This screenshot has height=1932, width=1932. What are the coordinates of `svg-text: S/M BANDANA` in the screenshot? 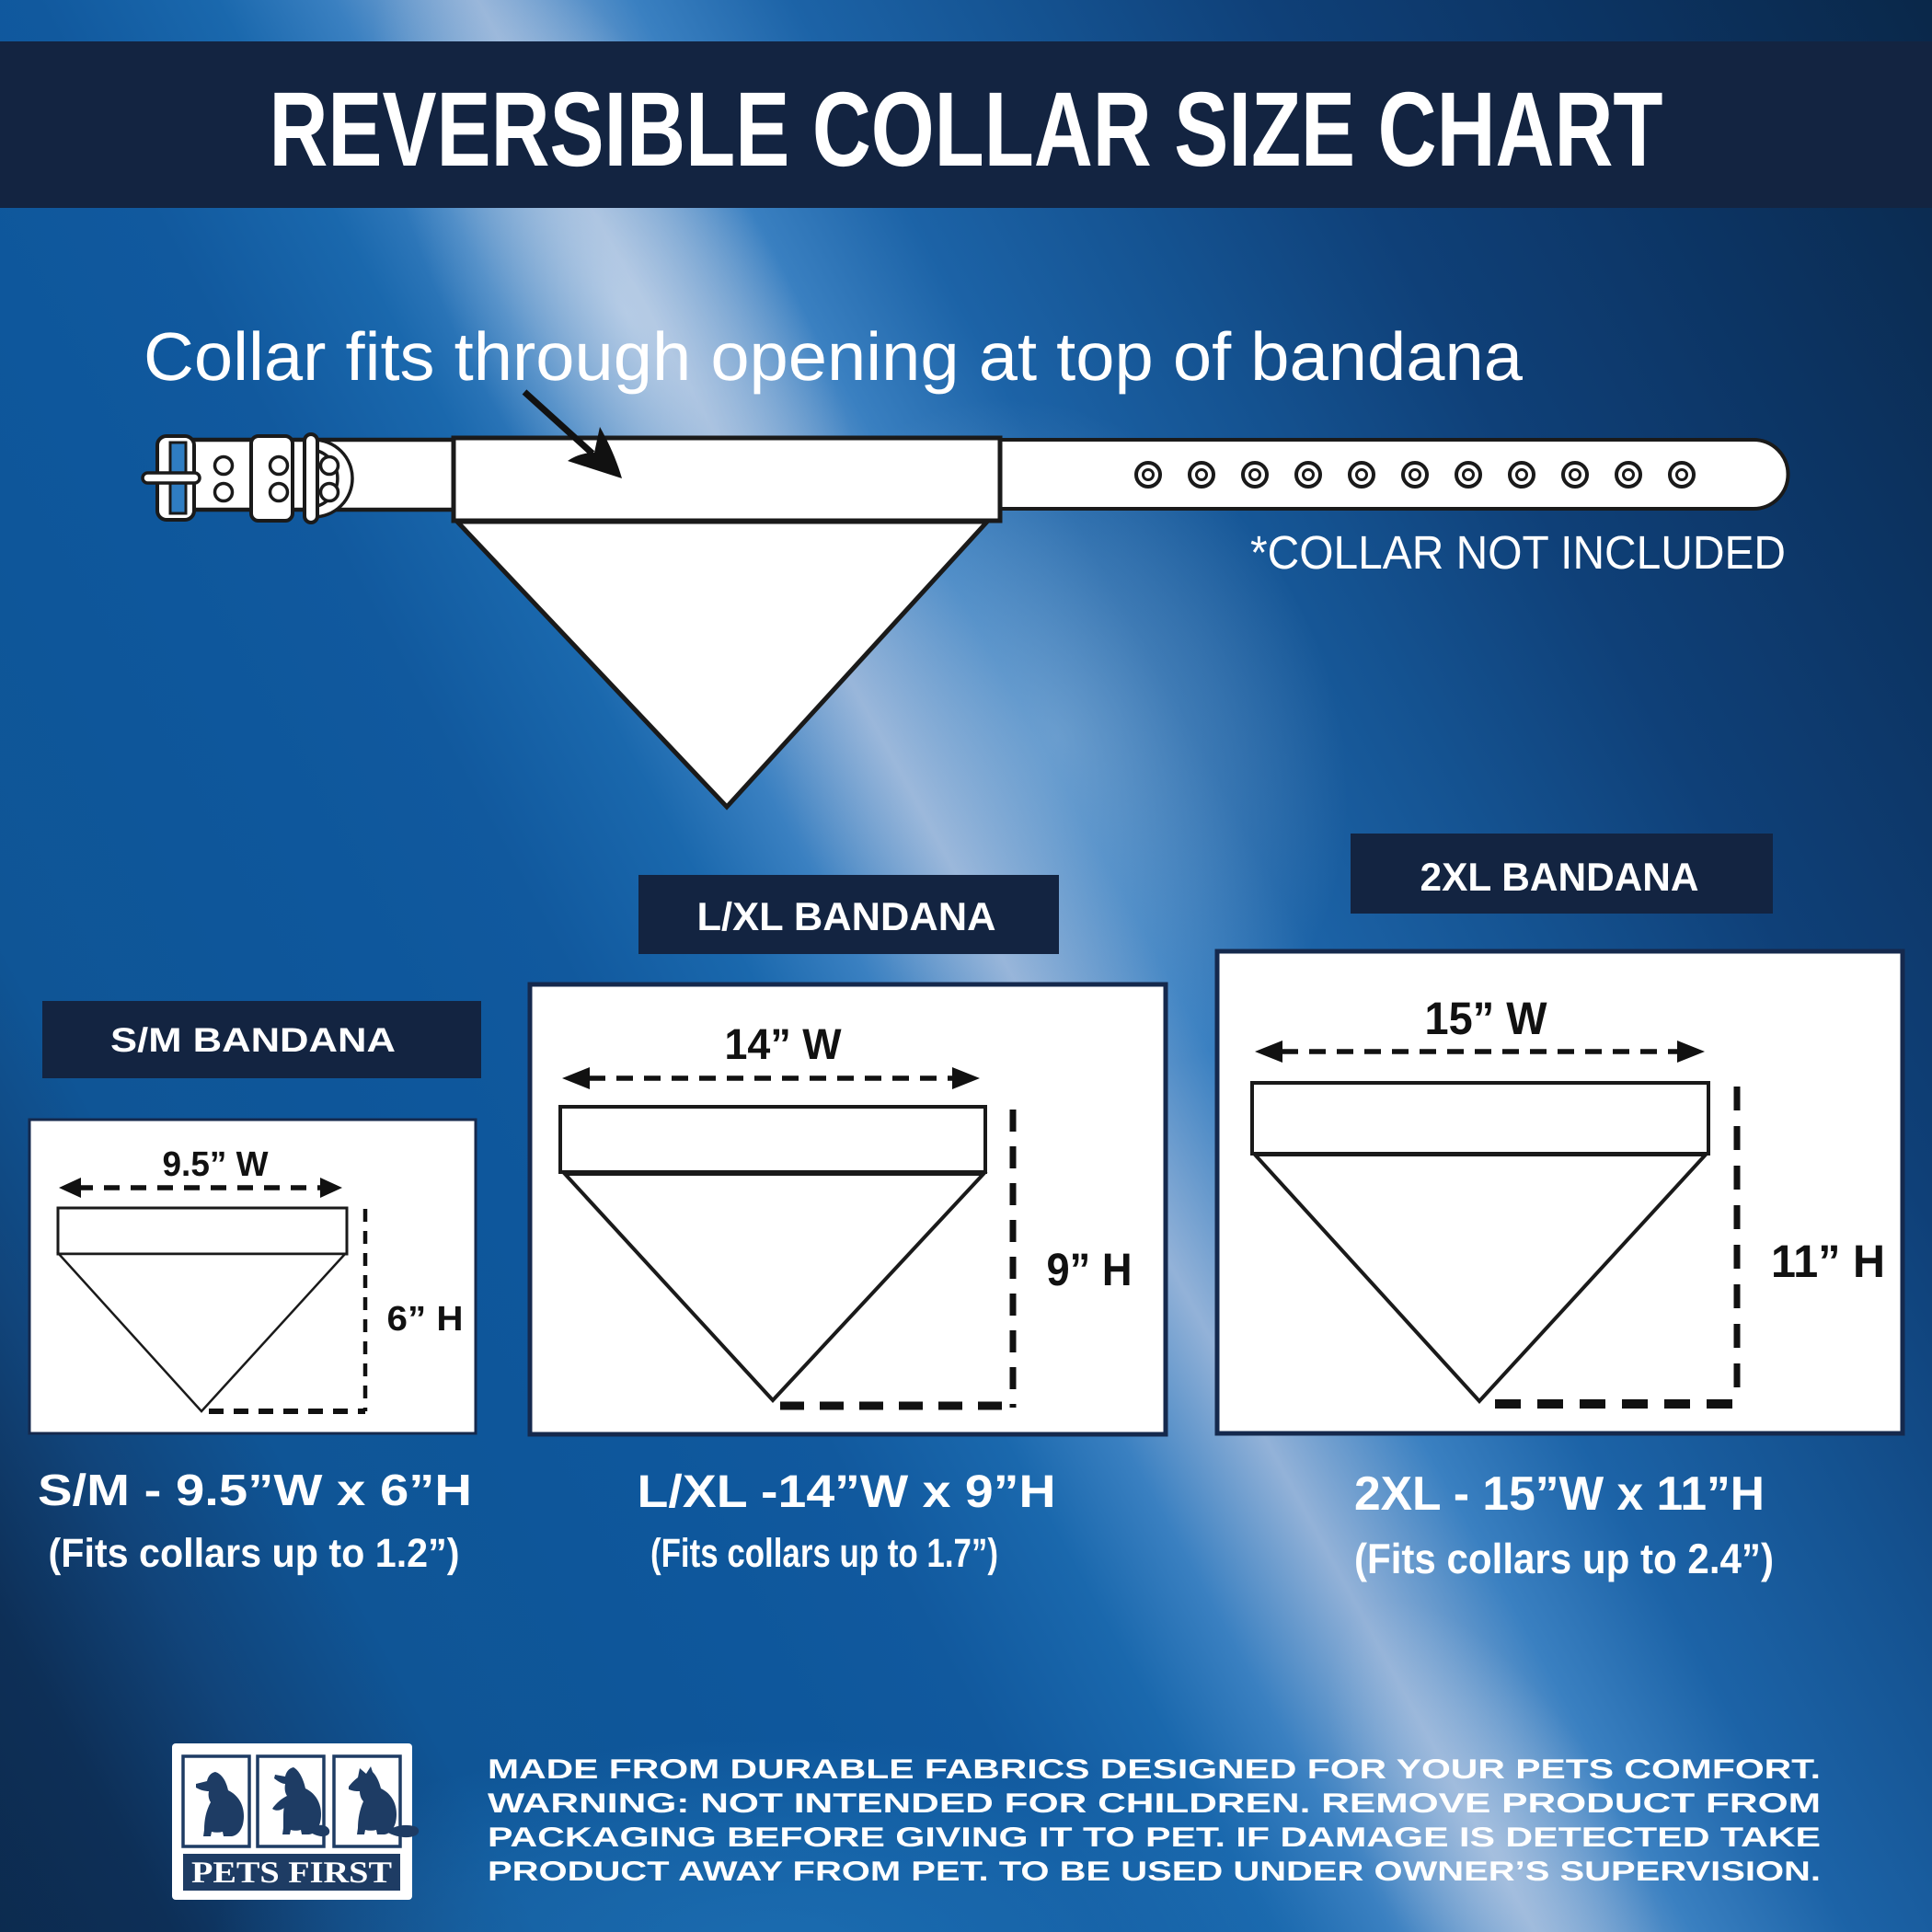 It's located at (253, 1040).